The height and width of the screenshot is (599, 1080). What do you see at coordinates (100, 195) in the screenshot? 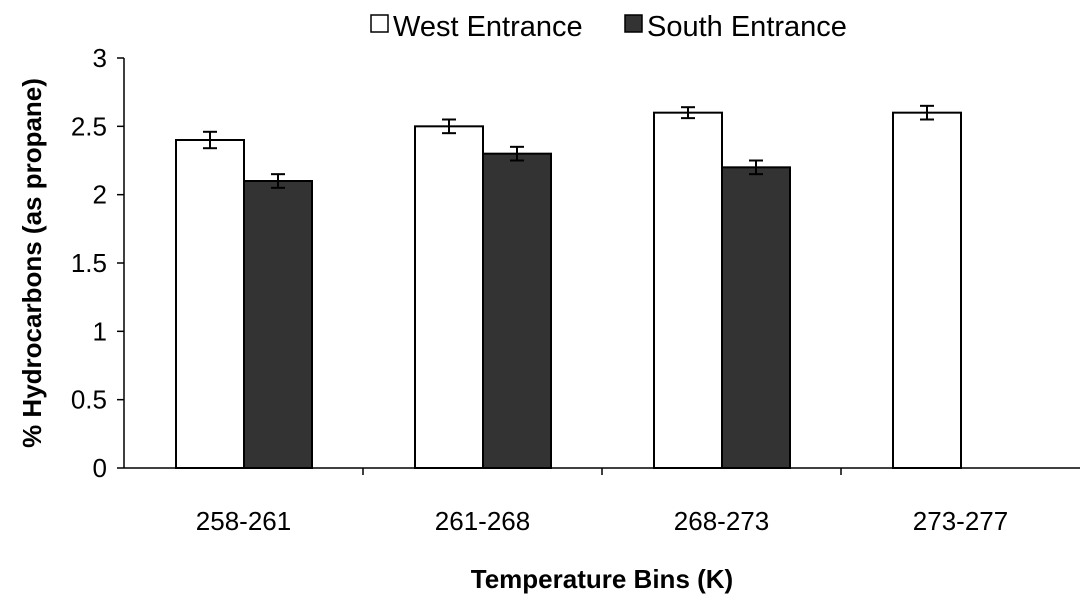
I see `y-tick-label: 2` at bounding box center [100, 195].